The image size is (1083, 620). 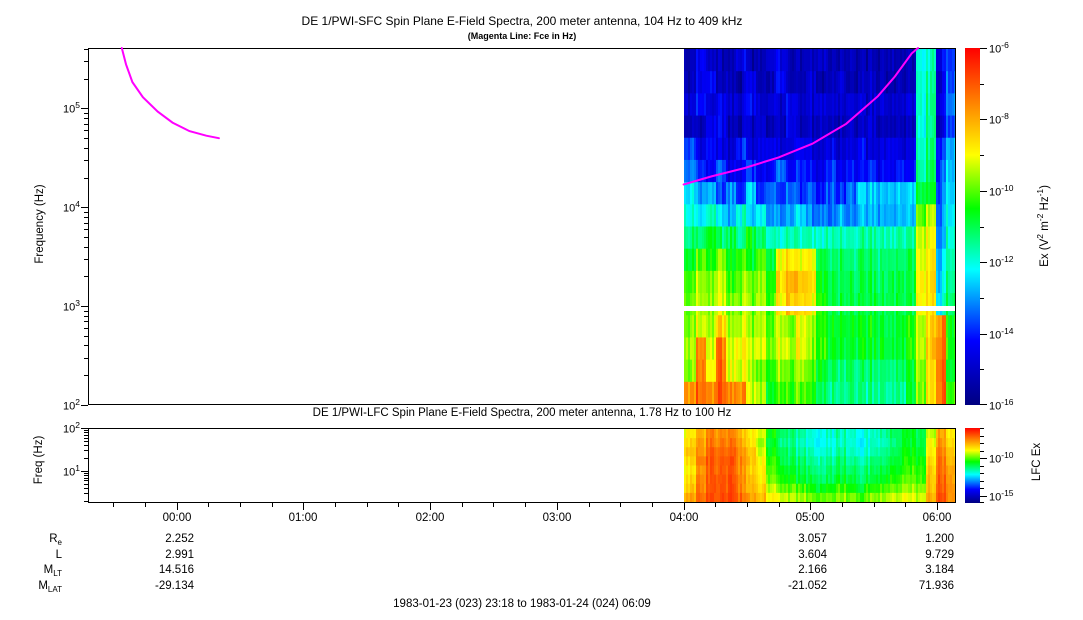 What do you see at coordinates (807, 586) in the screenshot?
I see `ephemeris-value: -21.052` at bounding box center [807, 586].